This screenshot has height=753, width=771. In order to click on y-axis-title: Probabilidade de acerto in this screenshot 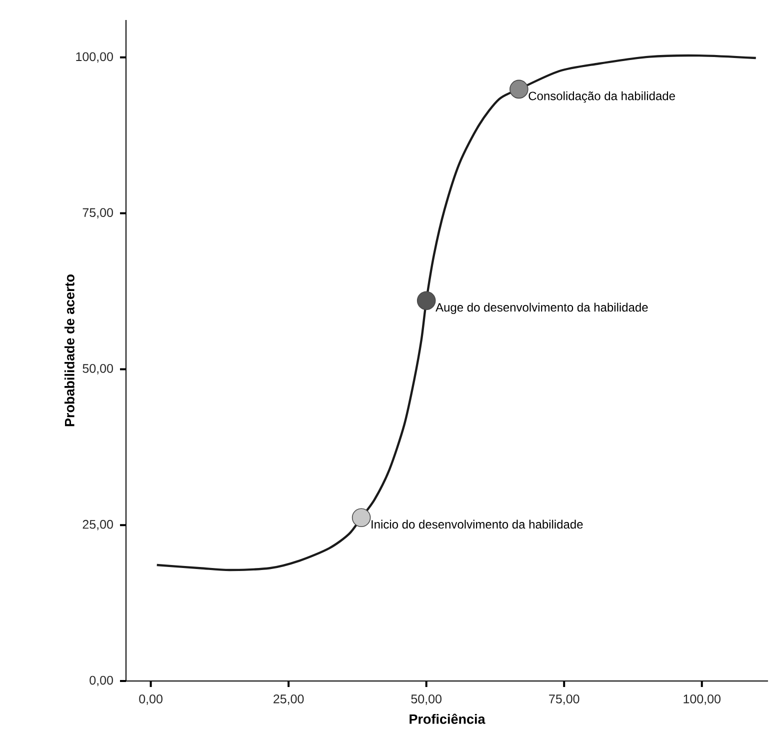, I will do `click(69, 350)`.